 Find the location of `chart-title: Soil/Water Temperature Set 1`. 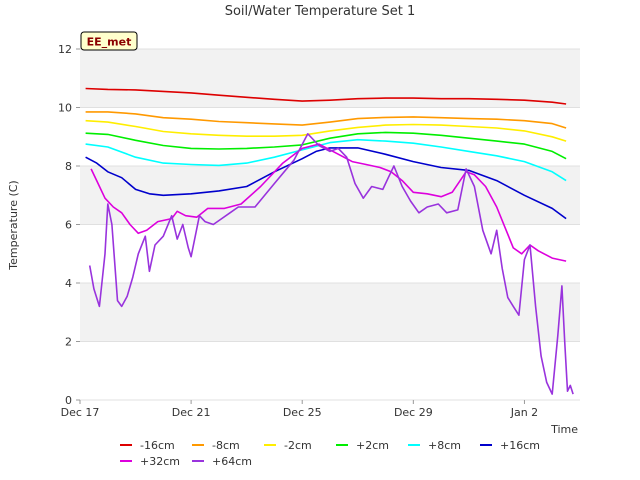

chart-title: Soil/Water Temperature Set 1 is located at coordinates (320, 11).